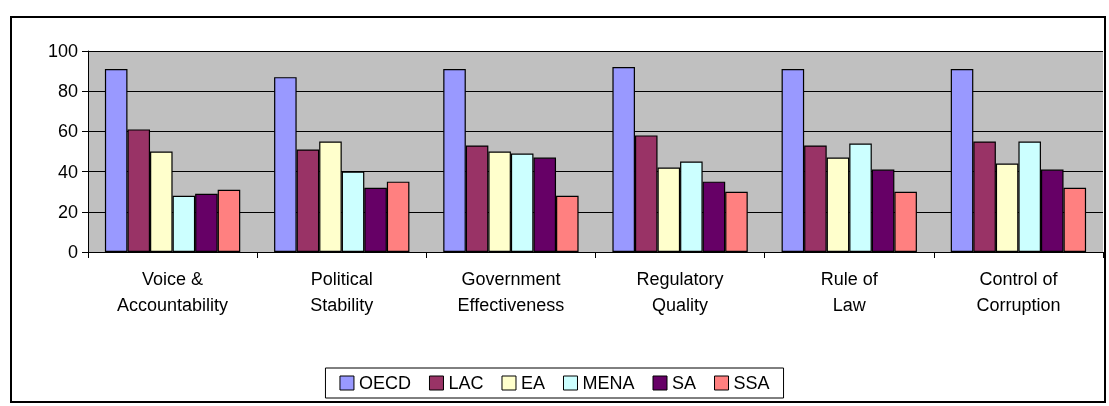 This screenshot has height=406, width=1109. Describe the element at coordinates (384, 383) in the screenshot. I see `legend-label: OECD` at that location.